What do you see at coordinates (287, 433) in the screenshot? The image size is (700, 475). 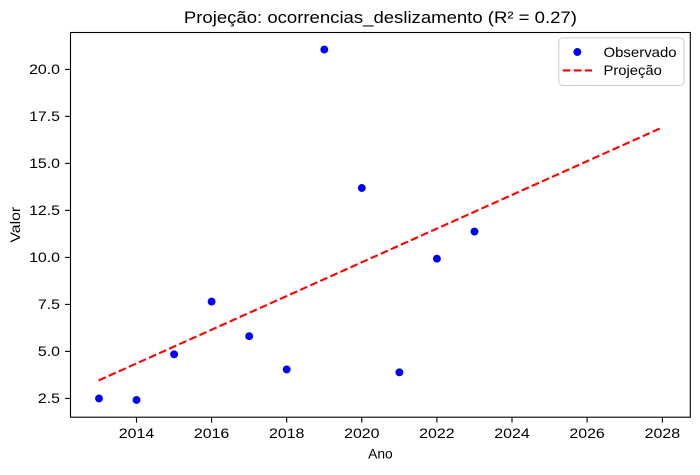 I see `svg-text: 2018` at bounding box center [287, 433].